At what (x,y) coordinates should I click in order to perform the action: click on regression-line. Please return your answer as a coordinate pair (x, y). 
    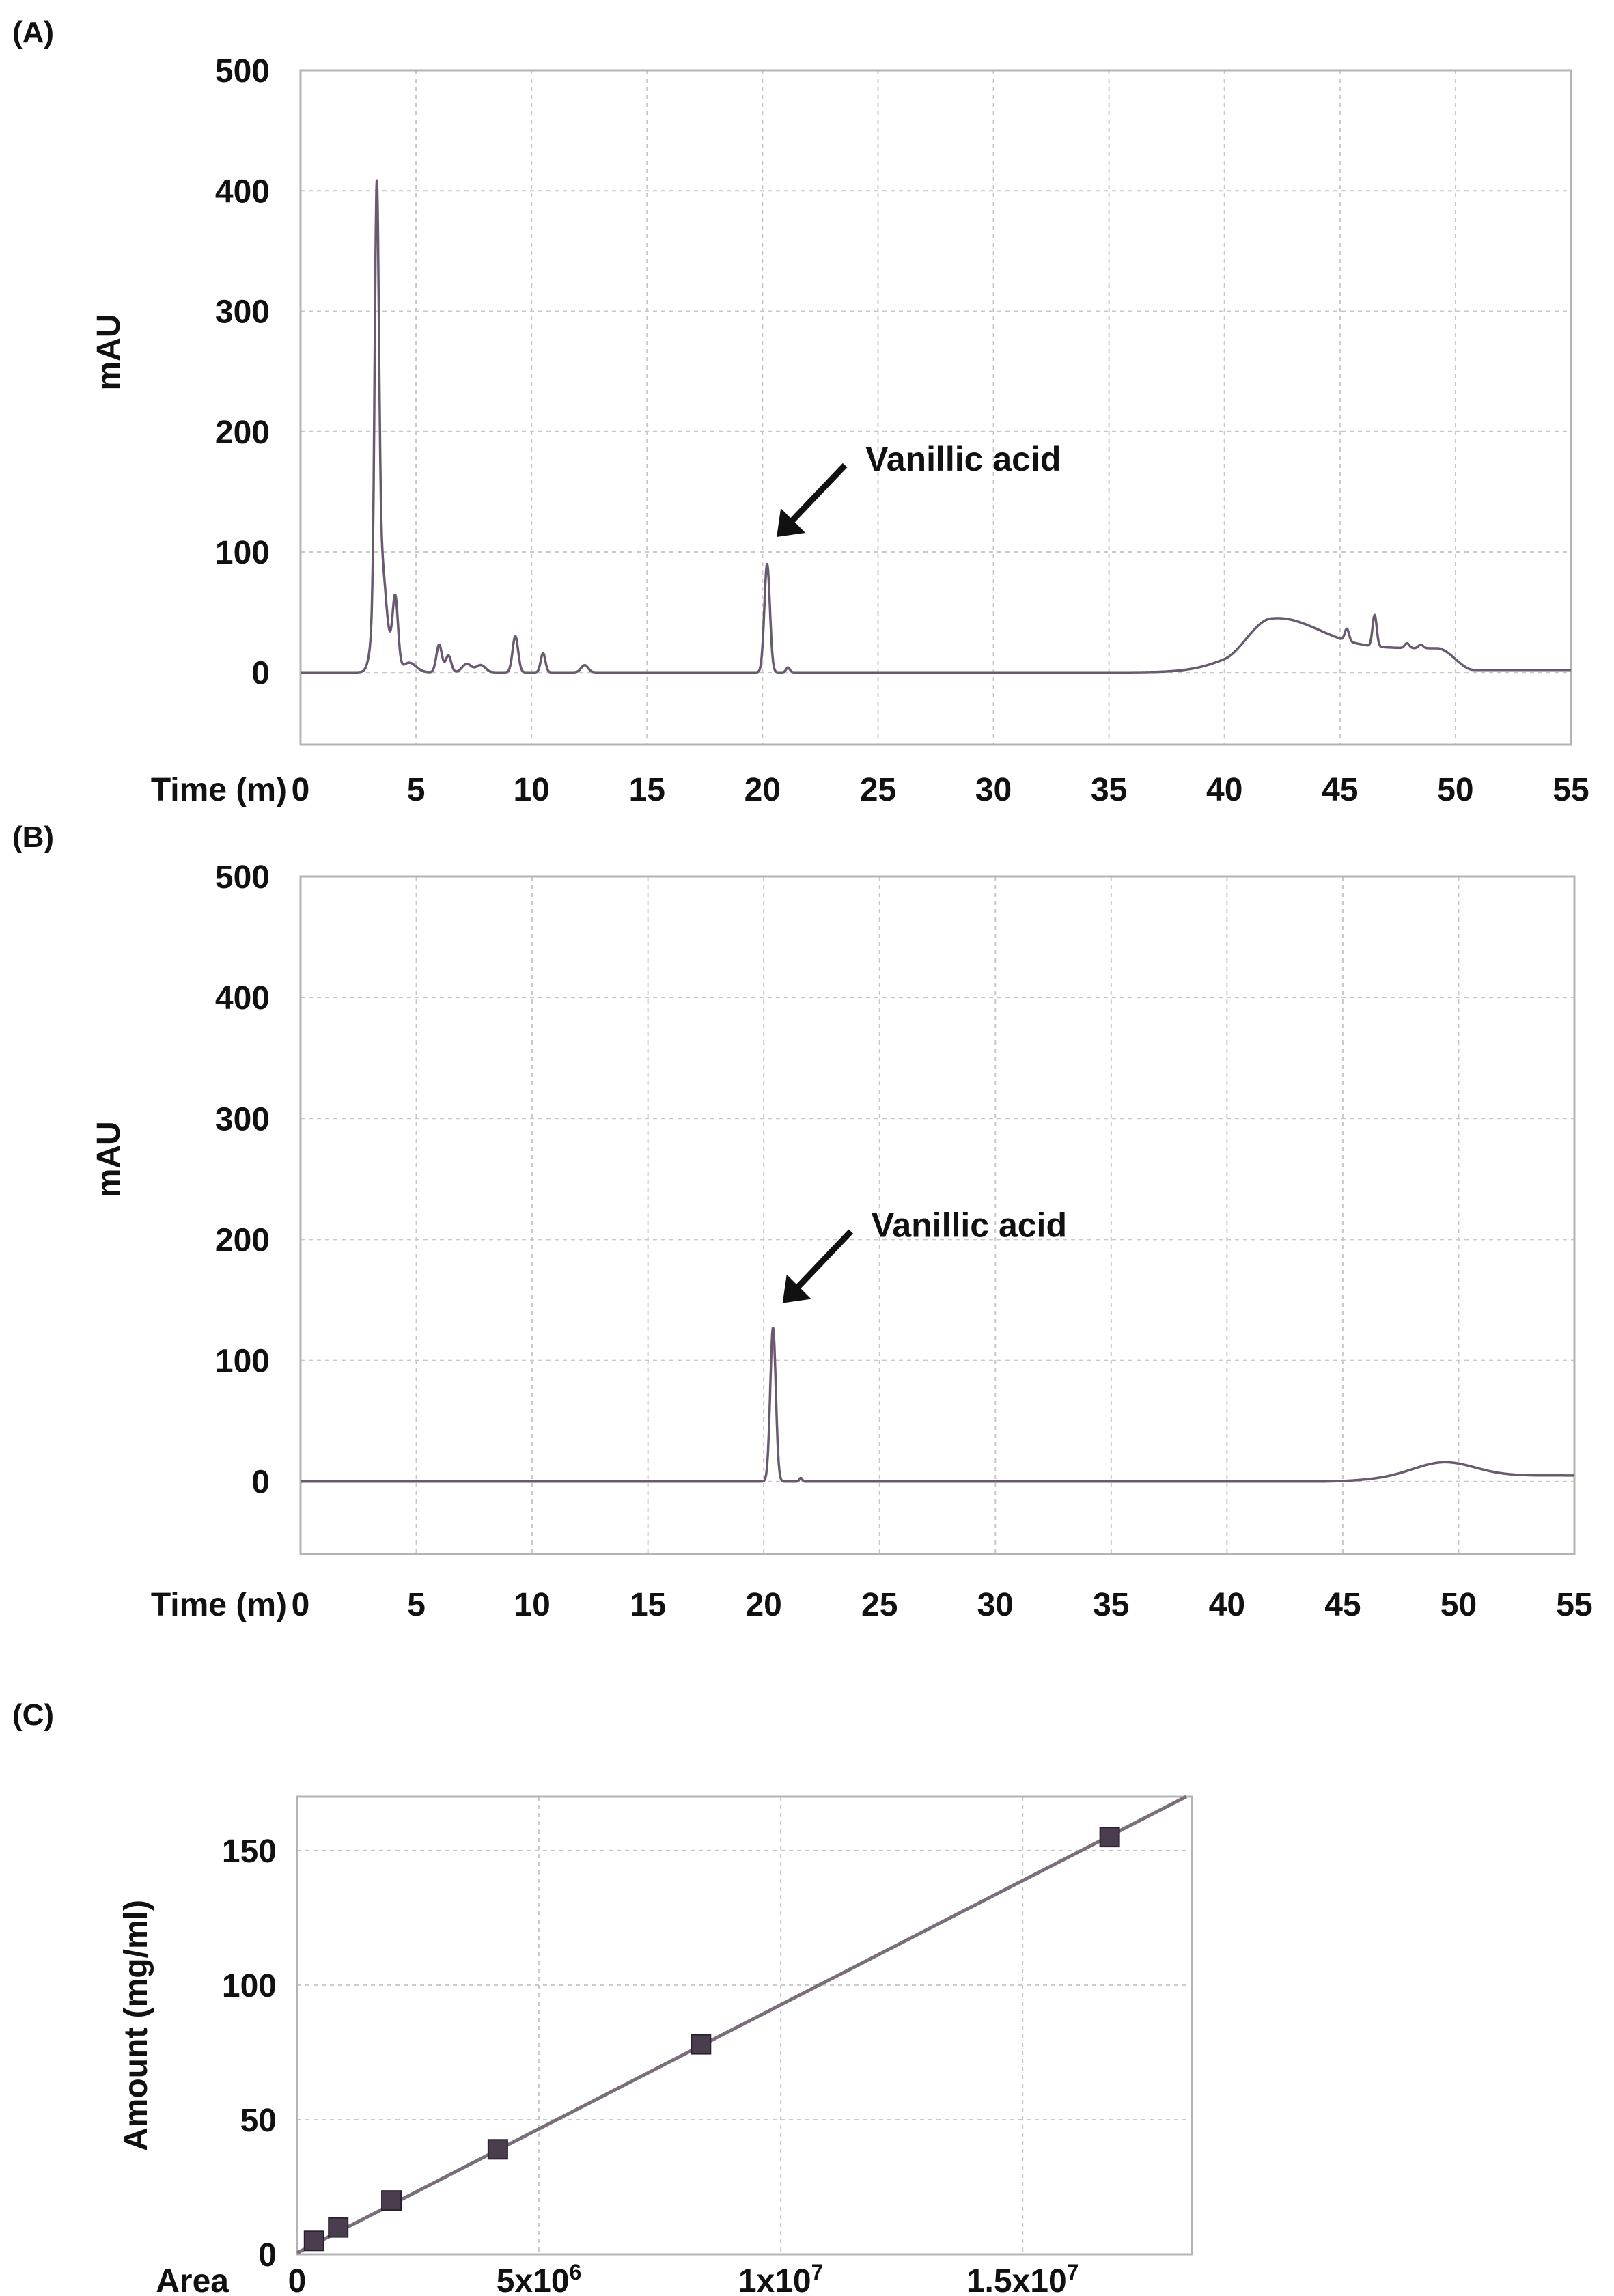
    Looking at the image, I should click on (741, 2025).